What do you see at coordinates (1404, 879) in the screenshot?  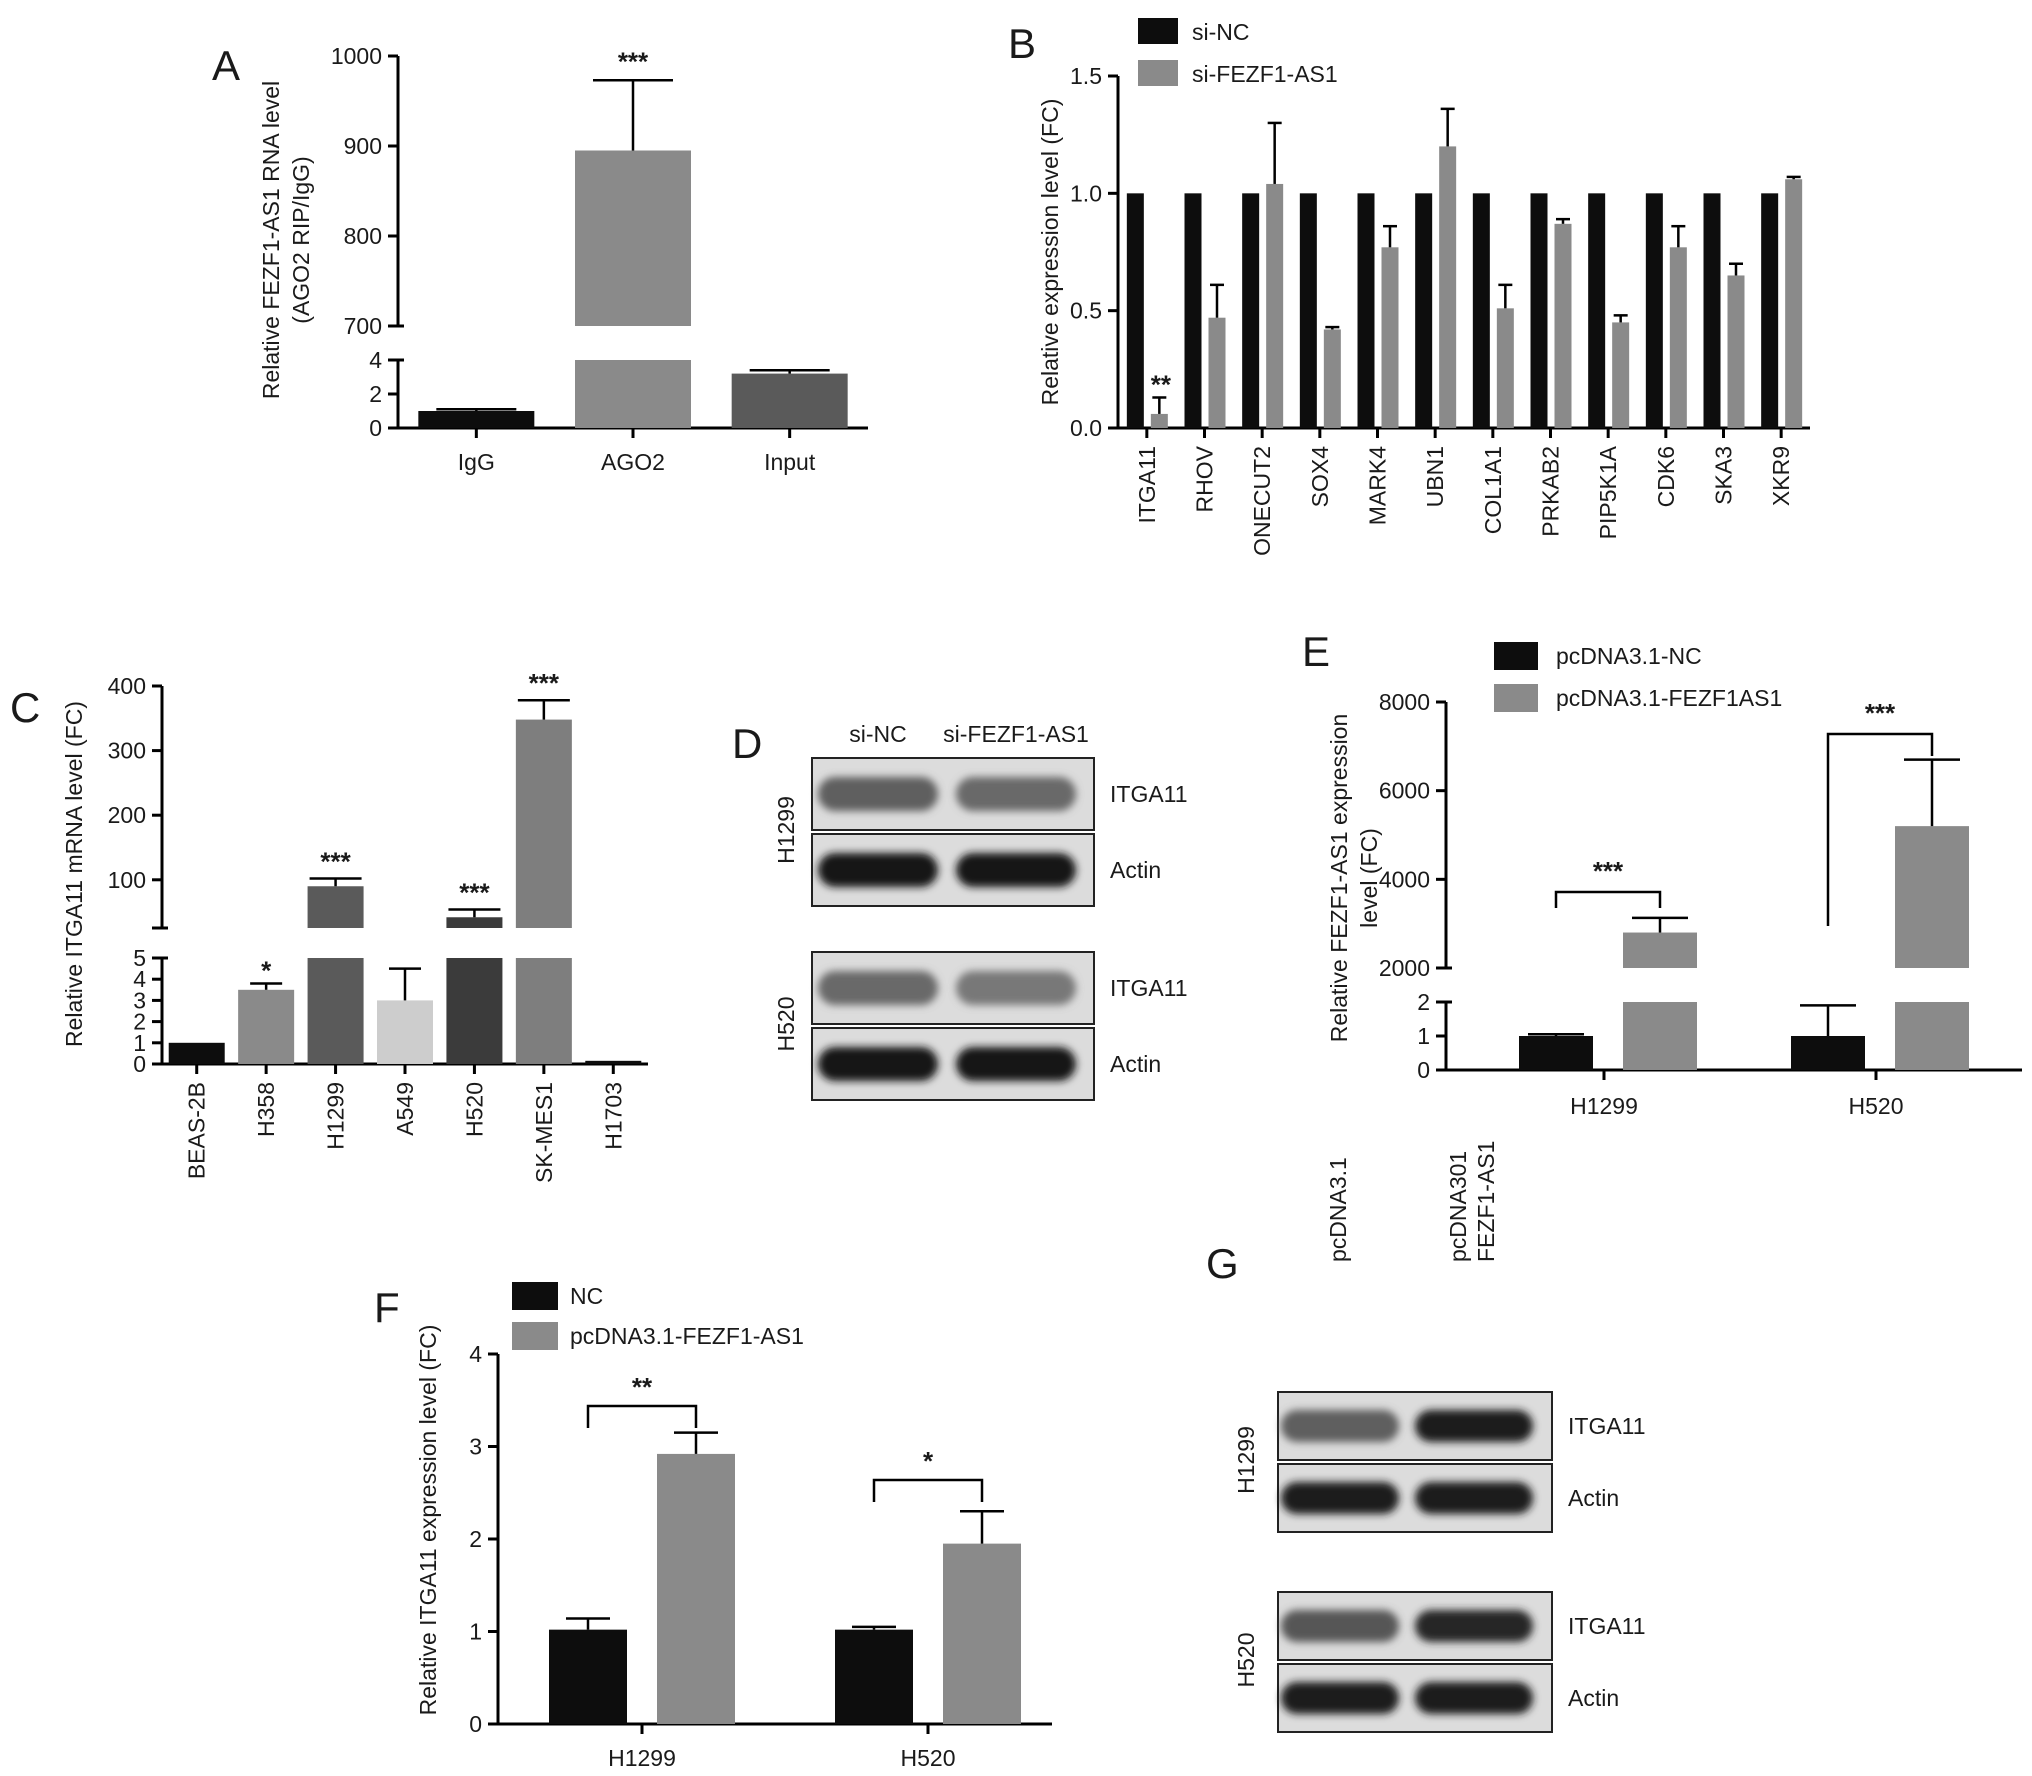 I see `e-ytick-label: 4000` at bounding box center [1404, 879].